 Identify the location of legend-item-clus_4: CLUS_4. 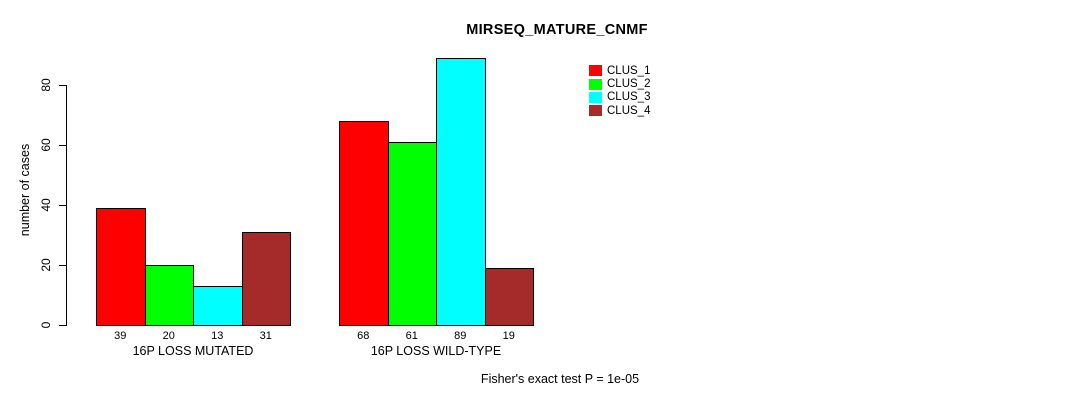
(619, 110).